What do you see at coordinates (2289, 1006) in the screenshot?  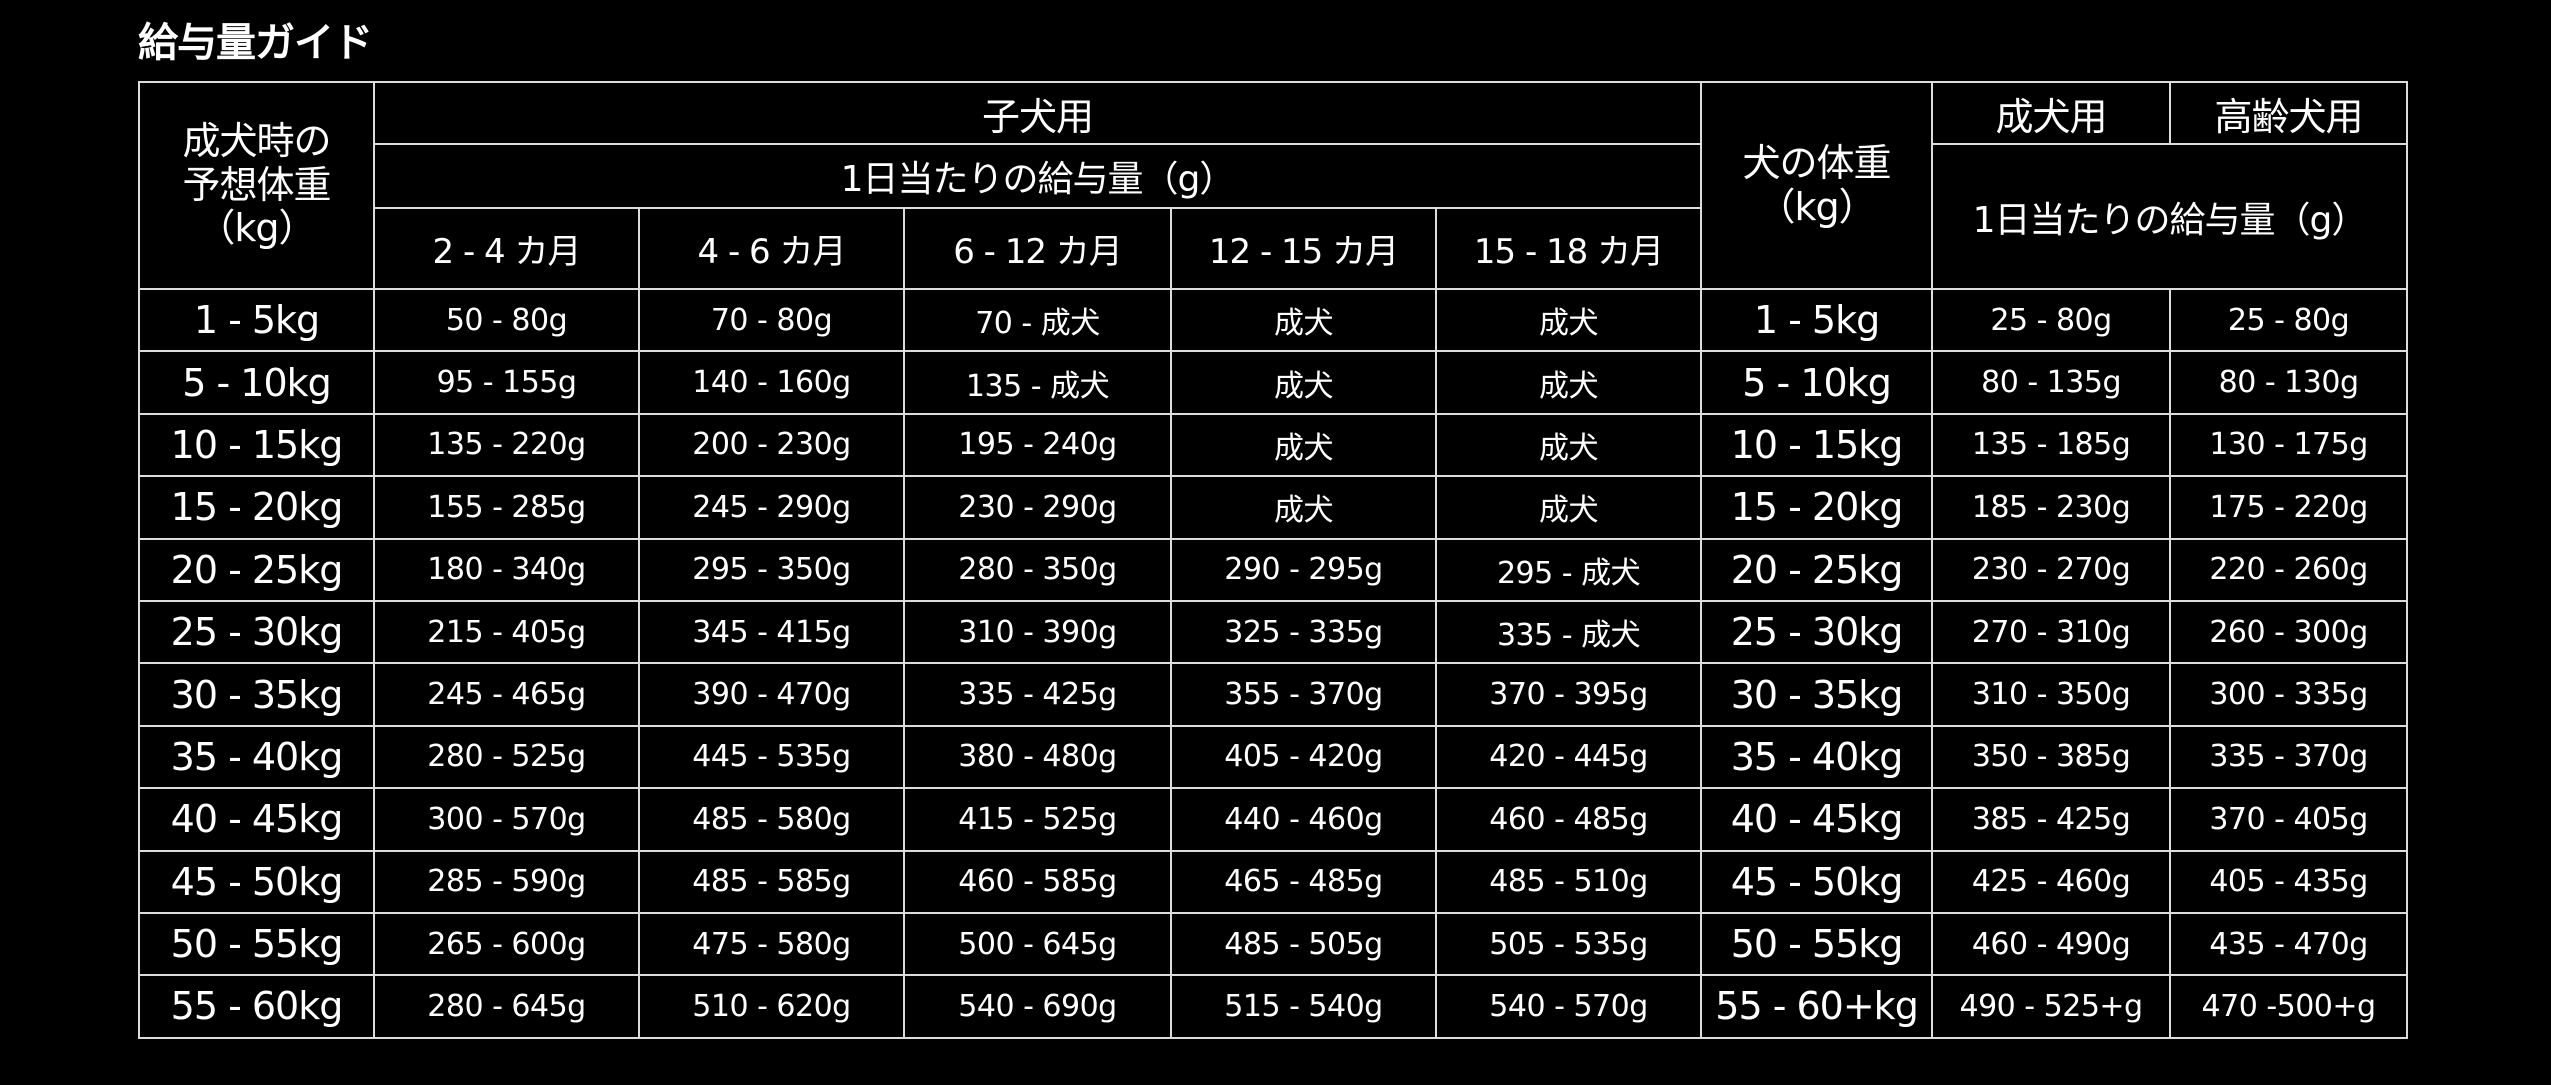 I see `senior-amount-cell: 470 -500+g` at bounding box center [2289, 1006].